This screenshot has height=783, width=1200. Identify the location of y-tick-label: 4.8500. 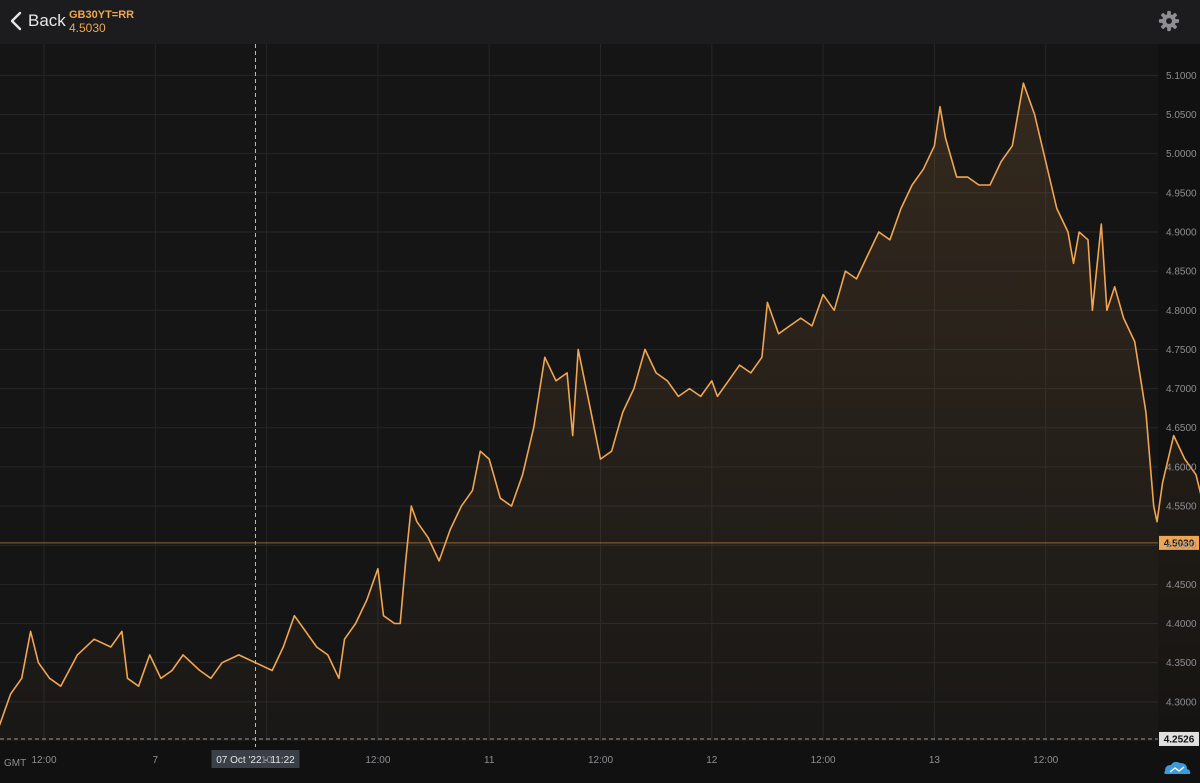
(1181, 272).